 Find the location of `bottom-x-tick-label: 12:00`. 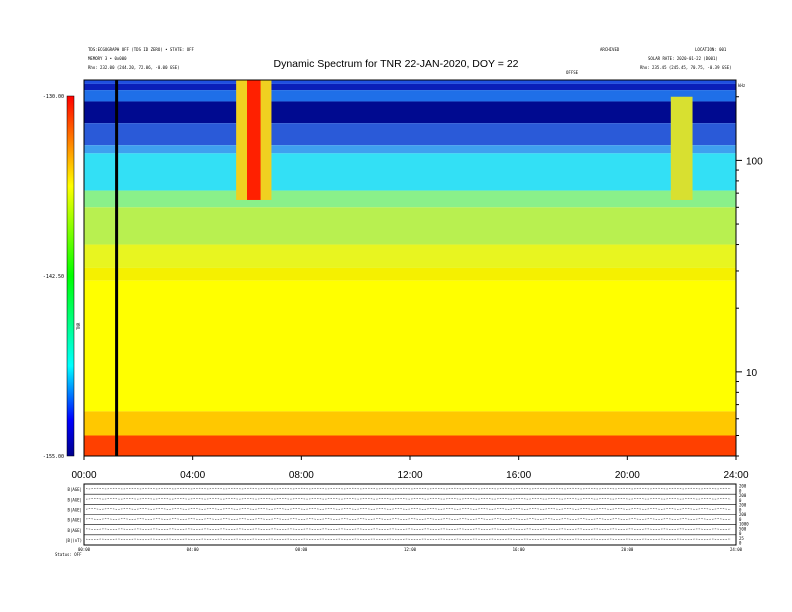

bottom-x-tick-label: 12:00 is located at coordinates (410, 549).